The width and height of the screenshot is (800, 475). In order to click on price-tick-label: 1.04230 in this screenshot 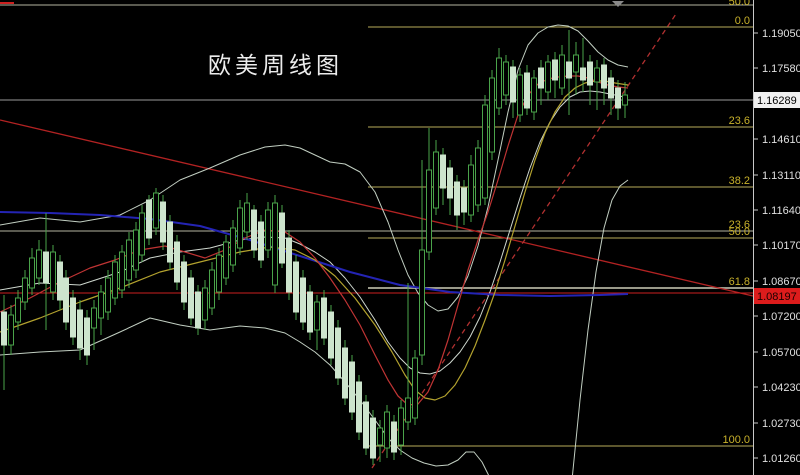, I will do `click(781, 388)`.